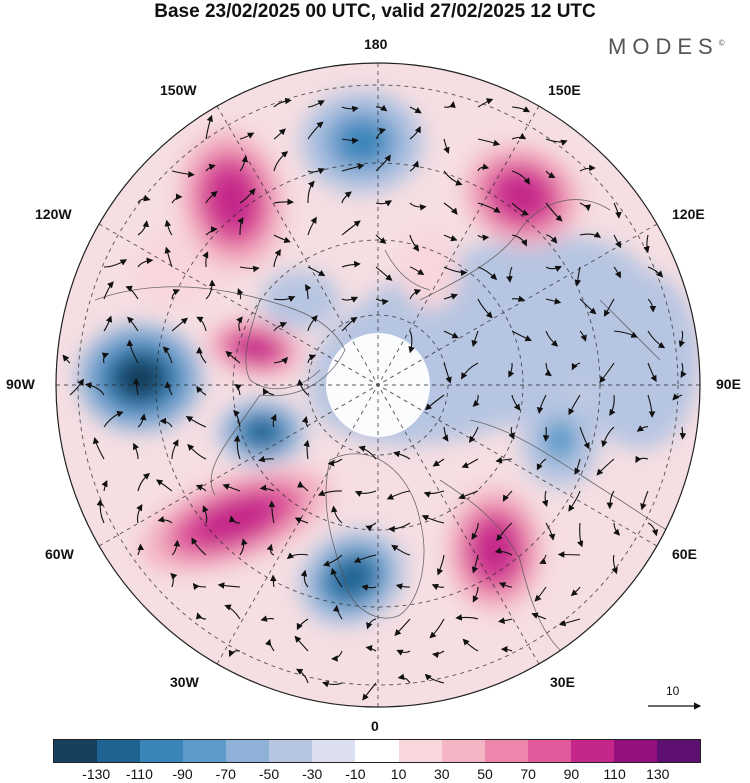 This screenshot has width=750, height=783. What do you see at coordinates (376, 44) in the screenshot?
I see `longitude-label-180: 180` at bounding box center [376, 44].